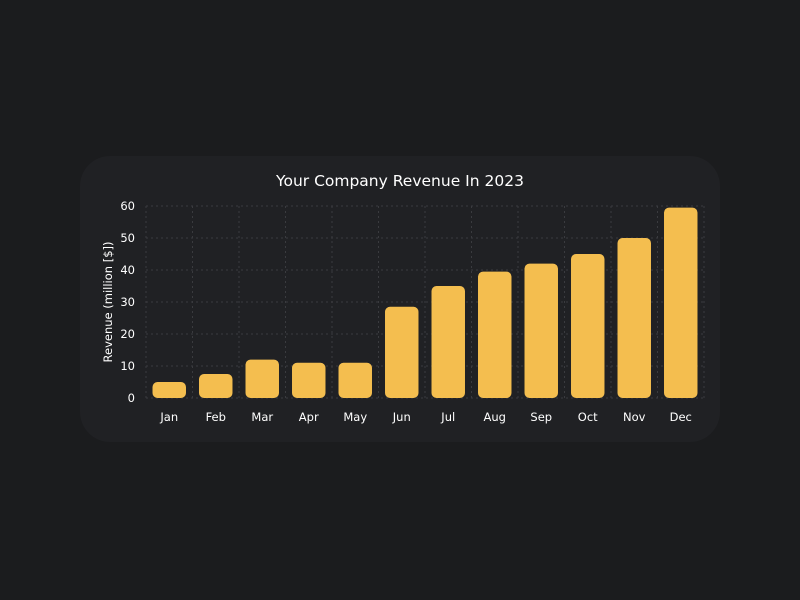 Image resolution: width=800 pixels, height=600 pixels. Describe the element at coordinates (495, 417) in the screenshot. I see `x-tick-label: Aug` at that location.